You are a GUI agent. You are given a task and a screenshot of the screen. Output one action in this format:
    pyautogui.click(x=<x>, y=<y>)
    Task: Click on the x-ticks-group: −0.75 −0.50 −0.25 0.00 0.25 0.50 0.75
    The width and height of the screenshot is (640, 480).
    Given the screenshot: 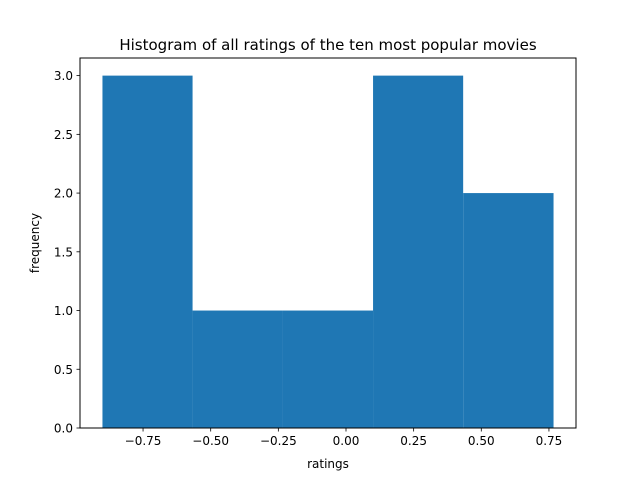 What is the action you would take?
    pyautogui.click(x=344, y=438)
    